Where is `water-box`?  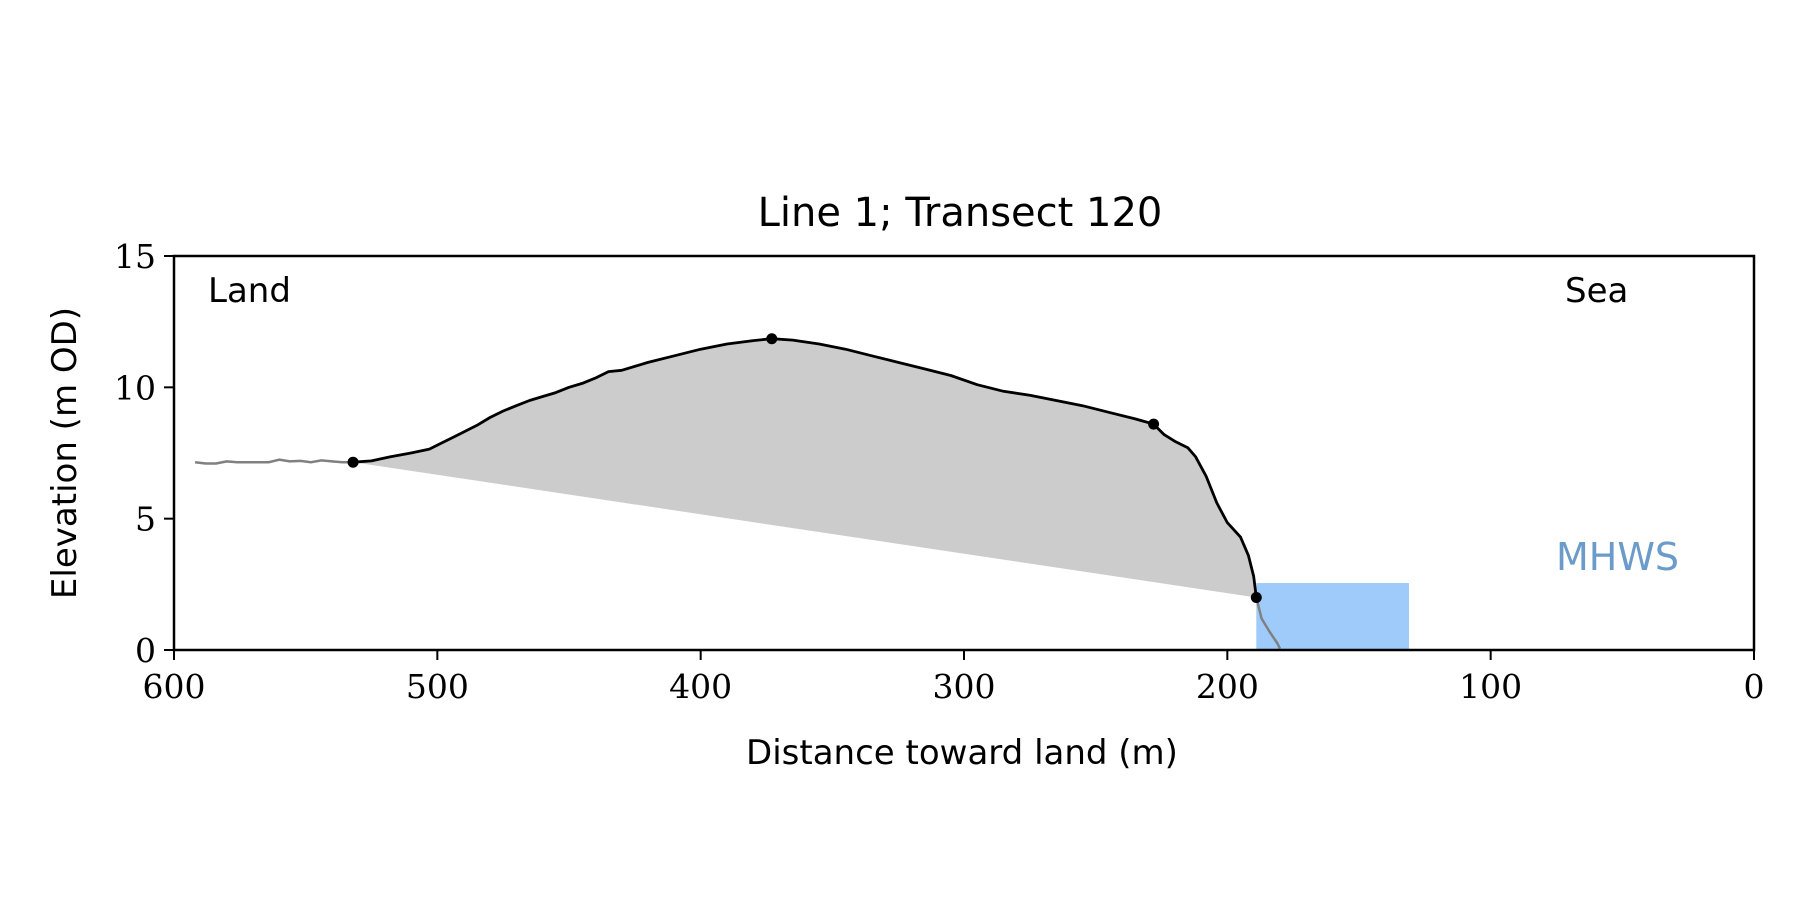
water-box is located at coordinates (1333, 616).